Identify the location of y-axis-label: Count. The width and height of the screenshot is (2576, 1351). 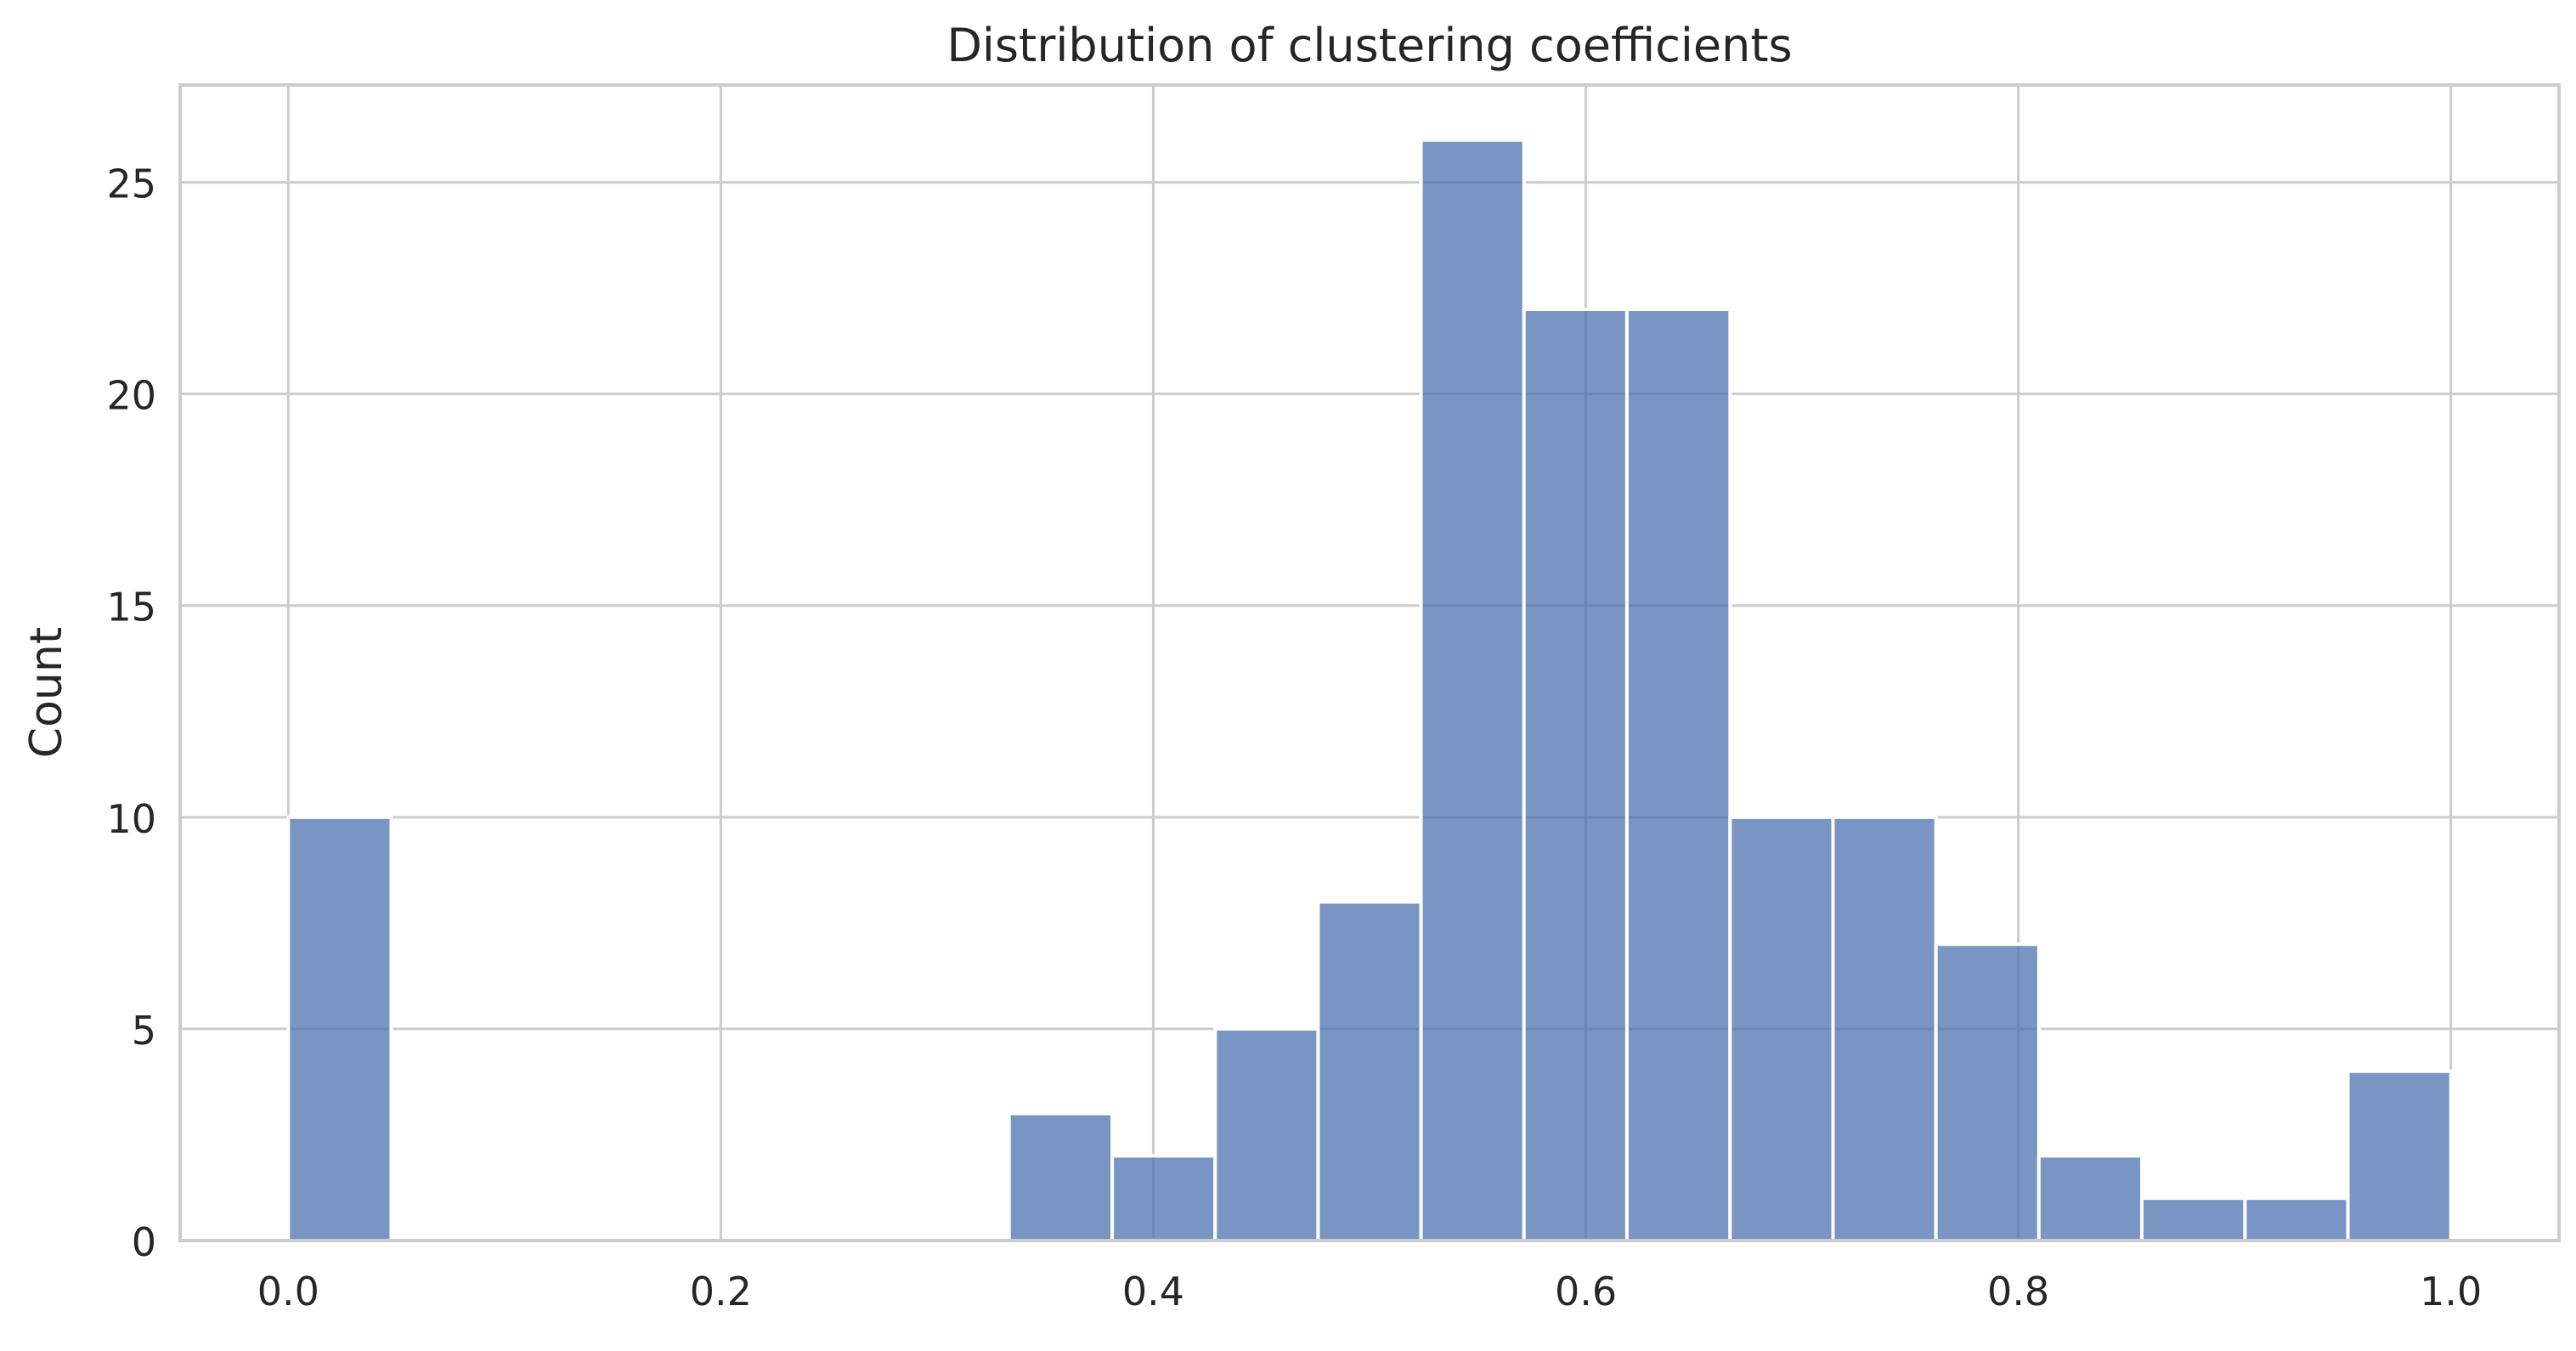
(46, 692).